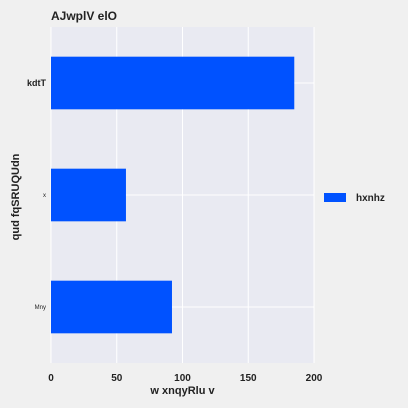  What do you see at coordinates (16, 196) in the screenshot?
I see `y-axis-label: qud fqSRUQUdn` at bounding box center [16, 196].